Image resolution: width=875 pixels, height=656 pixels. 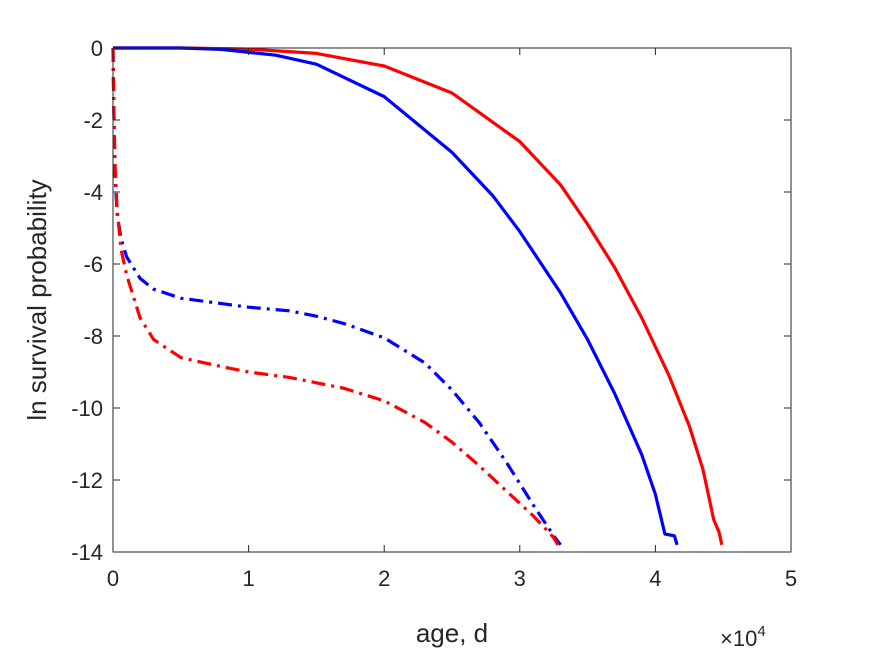 I want to click on y-tick-label: -4, so click(x=93, y=192).